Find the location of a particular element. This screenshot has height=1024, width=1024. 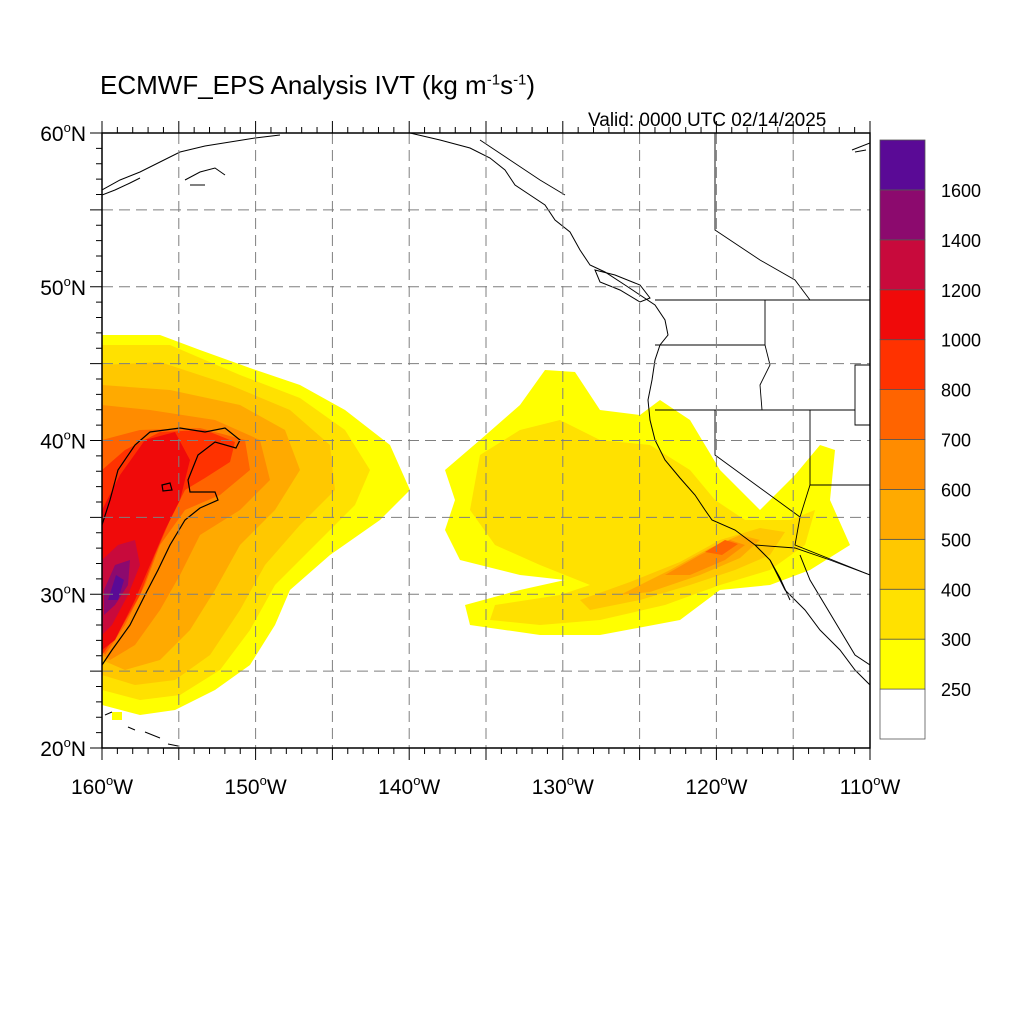

lon-tick-label: 140oW is located at coordinates (409, 786).